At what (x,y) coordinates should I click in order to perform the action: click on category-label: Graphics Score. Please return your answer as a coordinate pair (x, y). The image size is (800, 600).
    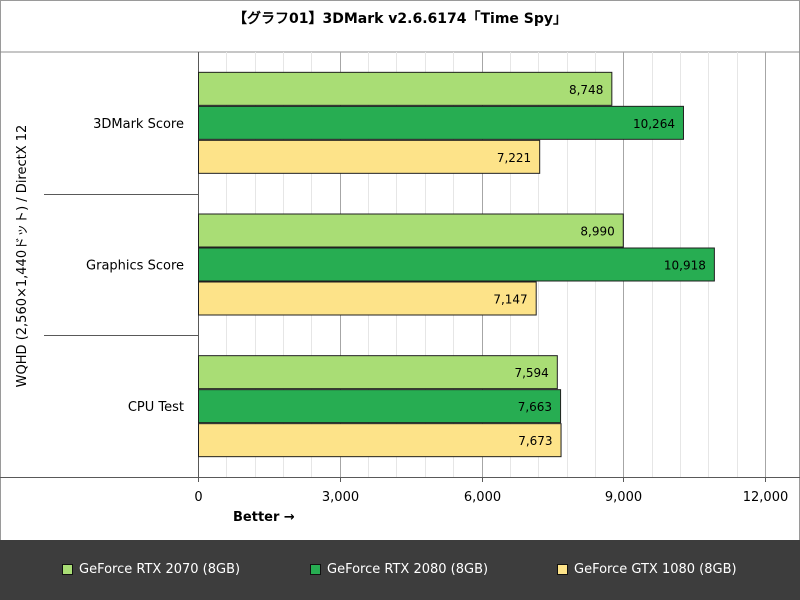
    Looking at the image, I should click on (135, 266).